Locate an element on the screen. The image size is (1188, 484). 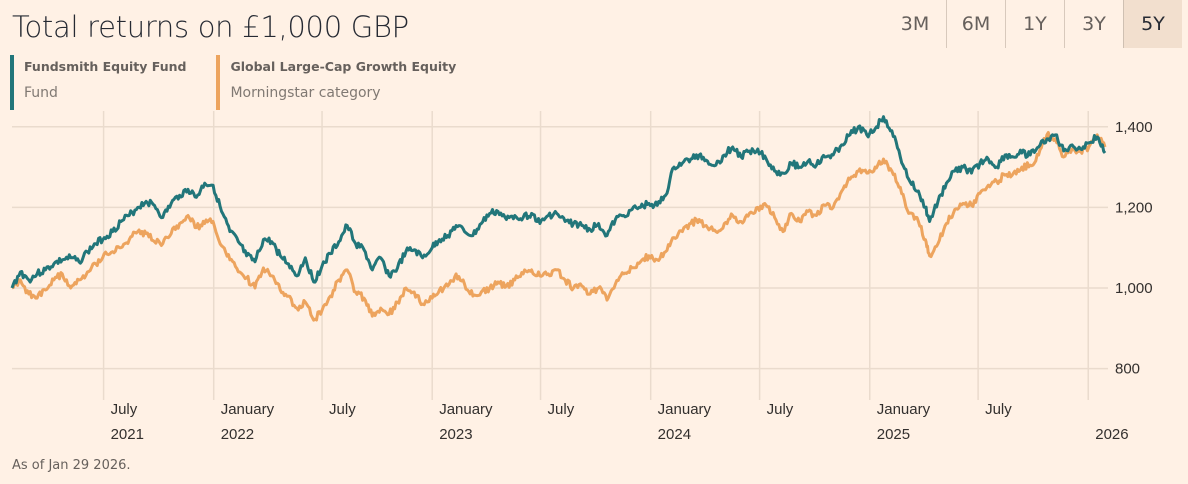
legend-category-name: Global Large-Cap Growth Equity is located at coordinates (343, 66).